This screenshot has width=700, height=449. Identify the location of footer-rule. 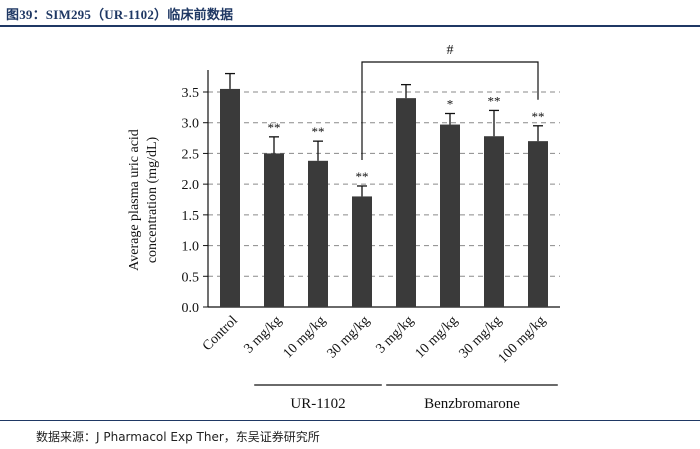
(350, 420).